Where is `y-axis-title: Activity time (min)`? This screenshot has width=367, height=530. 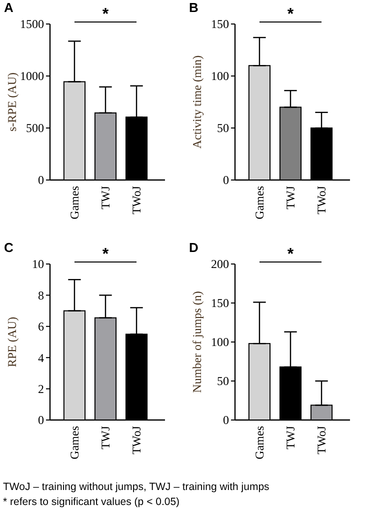 y-axis-title: Activity time (min) is located at coordinates (197, 102).